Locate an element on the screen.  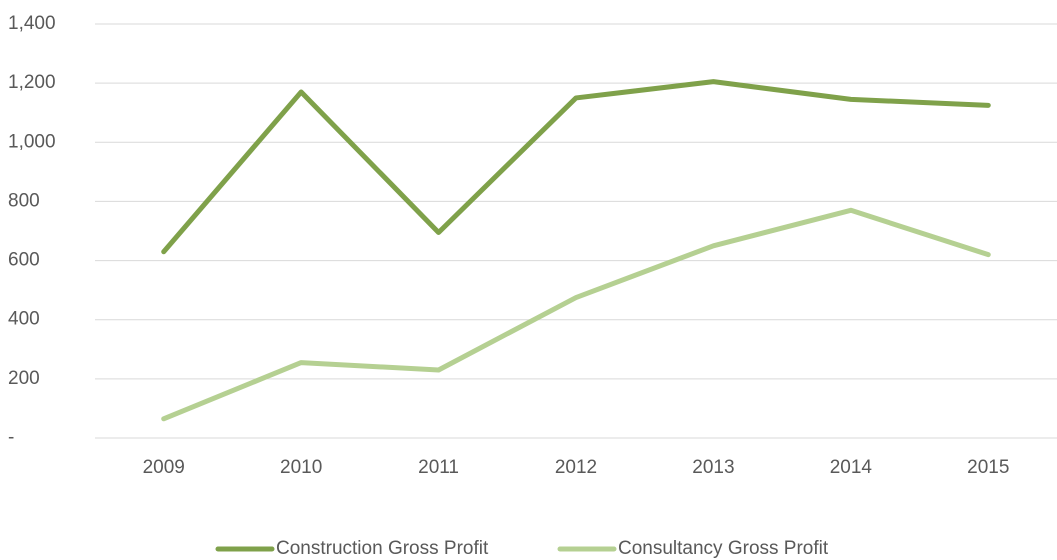
x-tick-label: 2012 is located at coordinates (576, 467).